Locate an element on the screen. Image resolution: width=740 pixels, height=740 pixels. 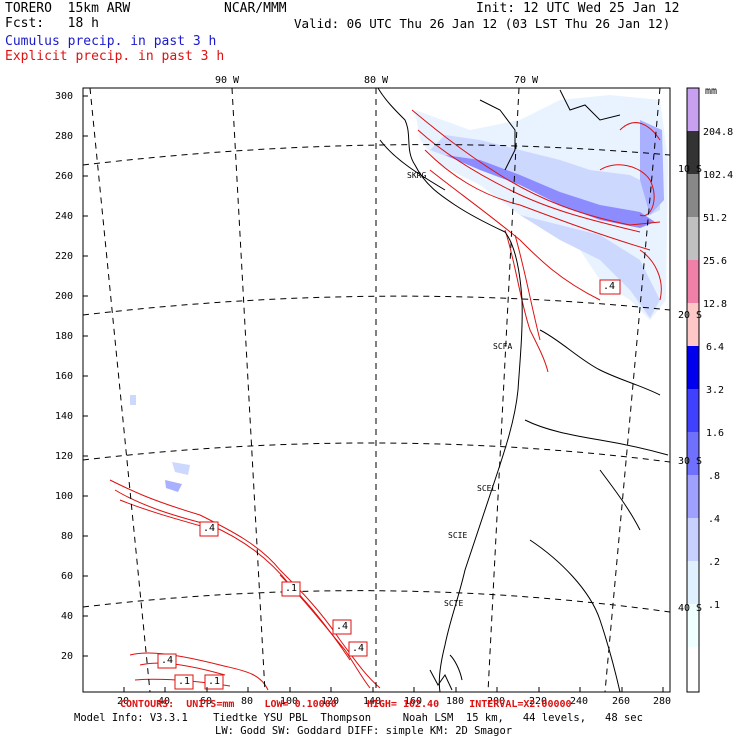
y-tick: 80 is located at coordinates (67, 536).